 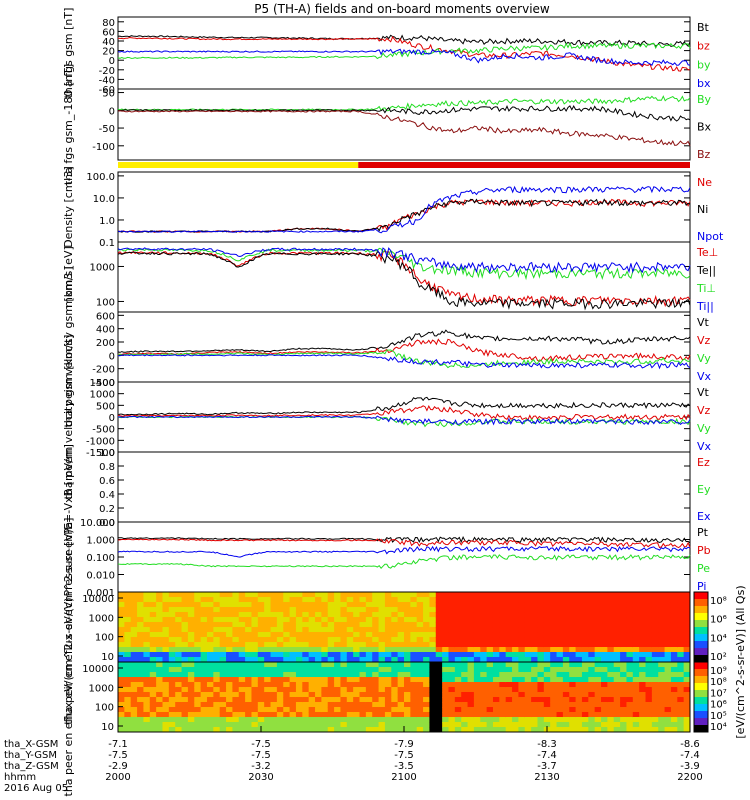 What do you see at coordinates (68, 346) in the screenshot?
I see `panel-ylabel: tha peim velocity gsm [km/s]` at bounding box center [68, 346].